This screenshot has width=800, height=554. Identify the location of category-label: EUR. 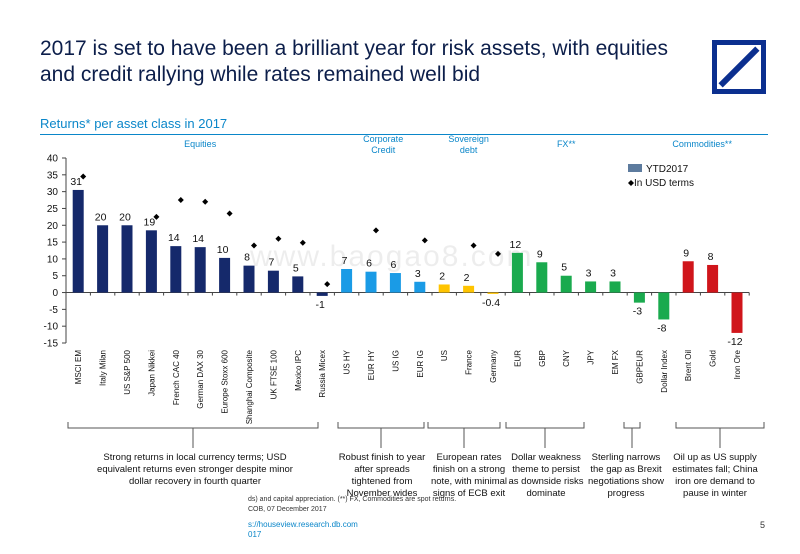
(517, 358).